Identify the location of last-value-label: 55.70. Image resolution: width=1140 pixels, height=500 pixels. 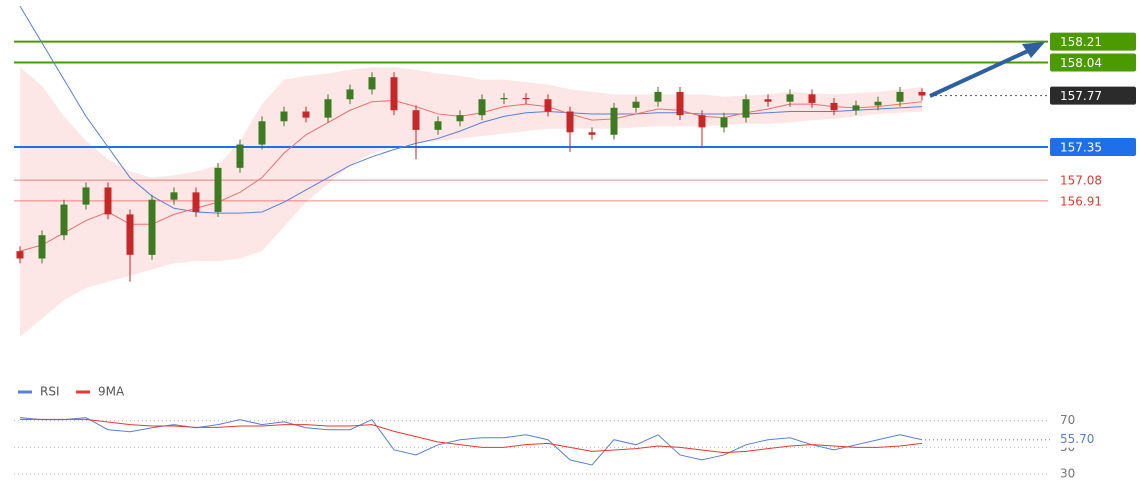
(1077, 439).